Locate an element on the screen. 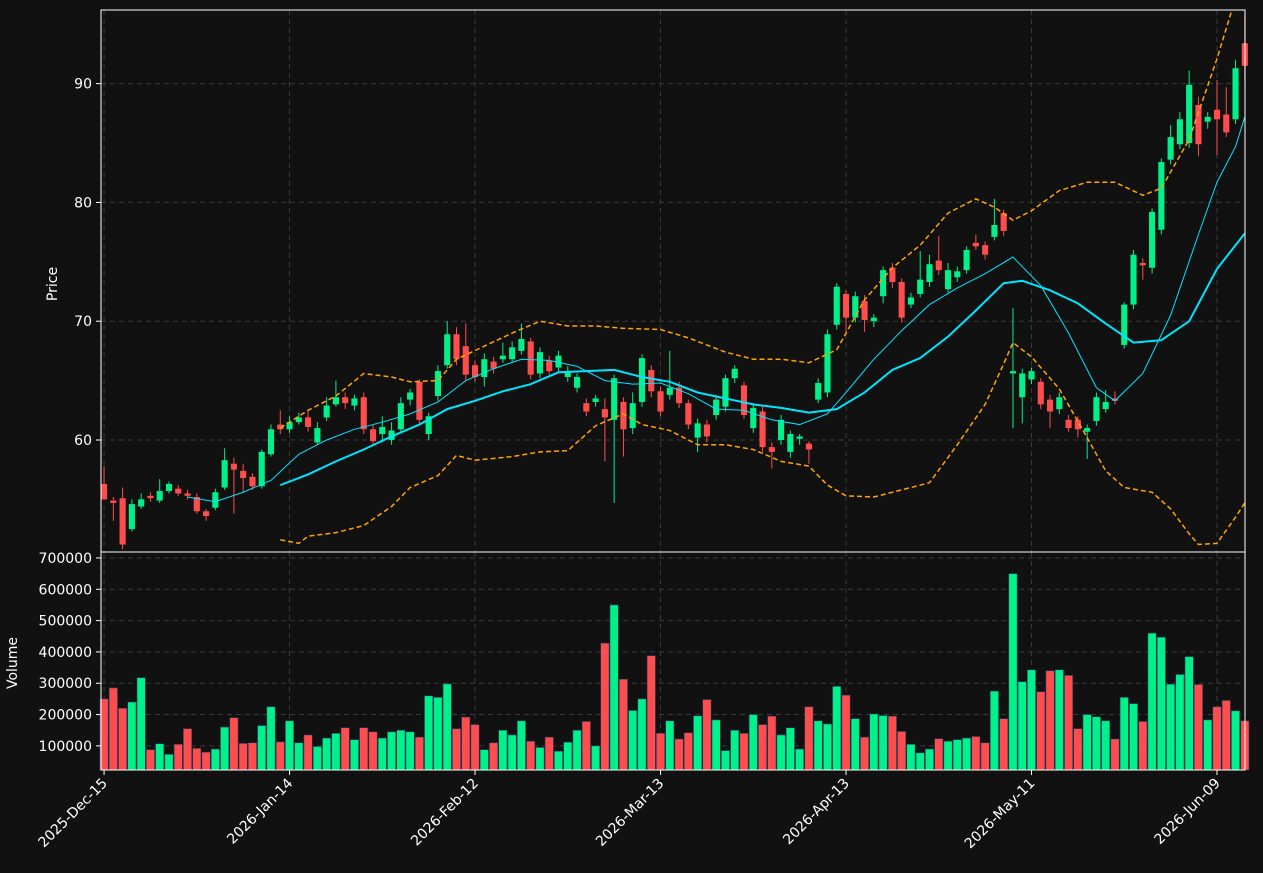  y-tick-label: 80 is located at coordinates (83, 203).